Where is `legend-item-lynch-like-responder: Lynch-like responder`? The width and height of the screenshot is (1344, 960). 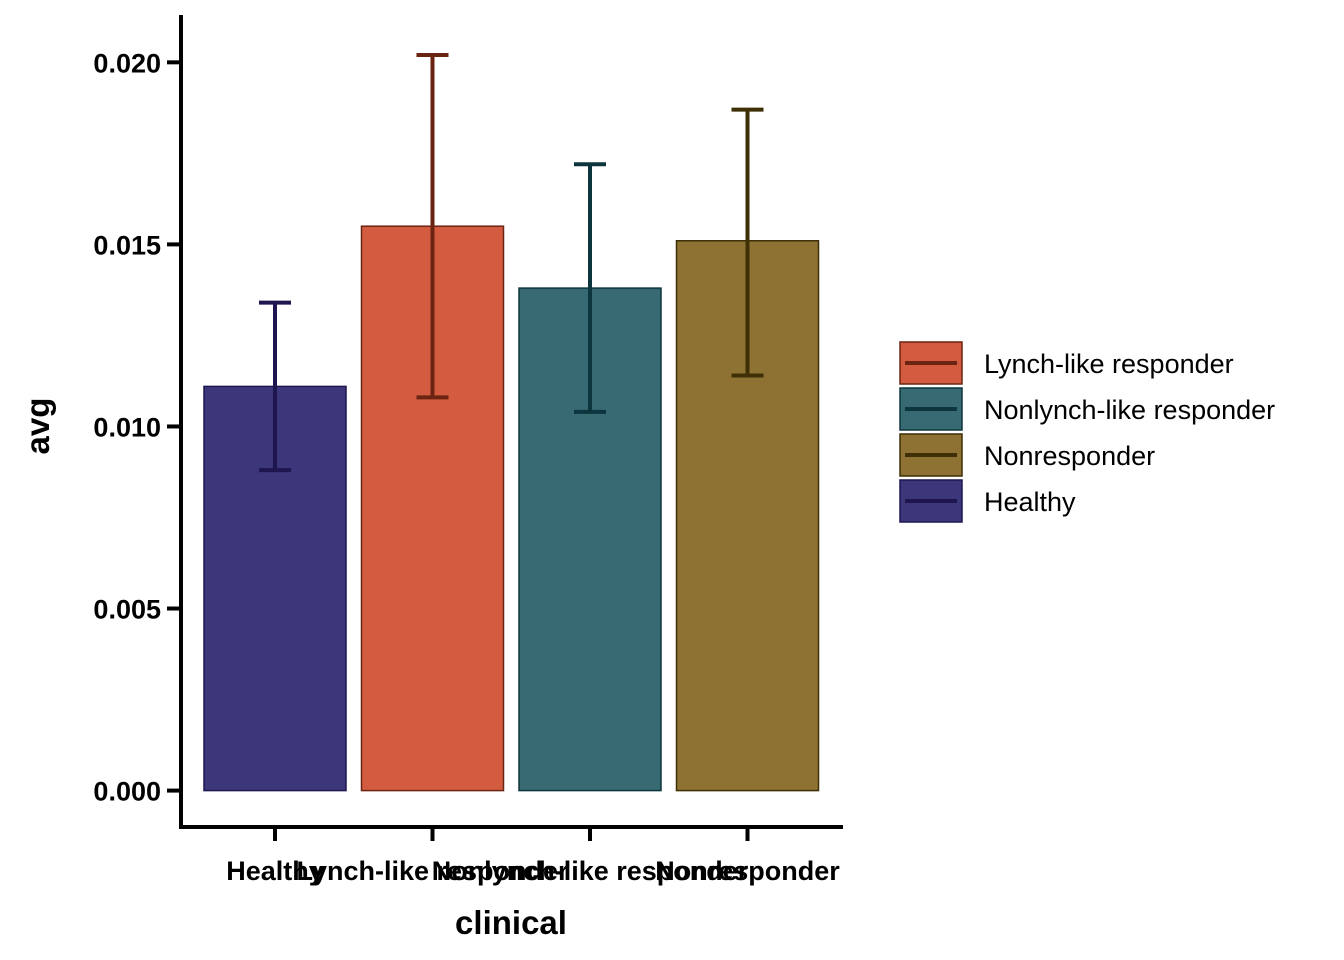 legend-item-lynch-like-responder: Lynch-like responder is located at coordinates (1066, 363).